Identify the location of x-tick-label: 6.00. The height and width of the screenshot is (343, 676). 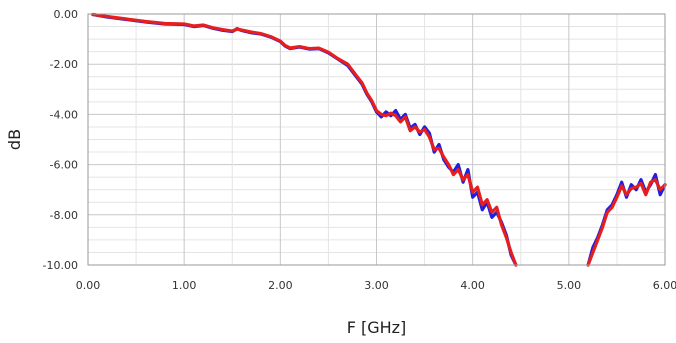
(664, 285).